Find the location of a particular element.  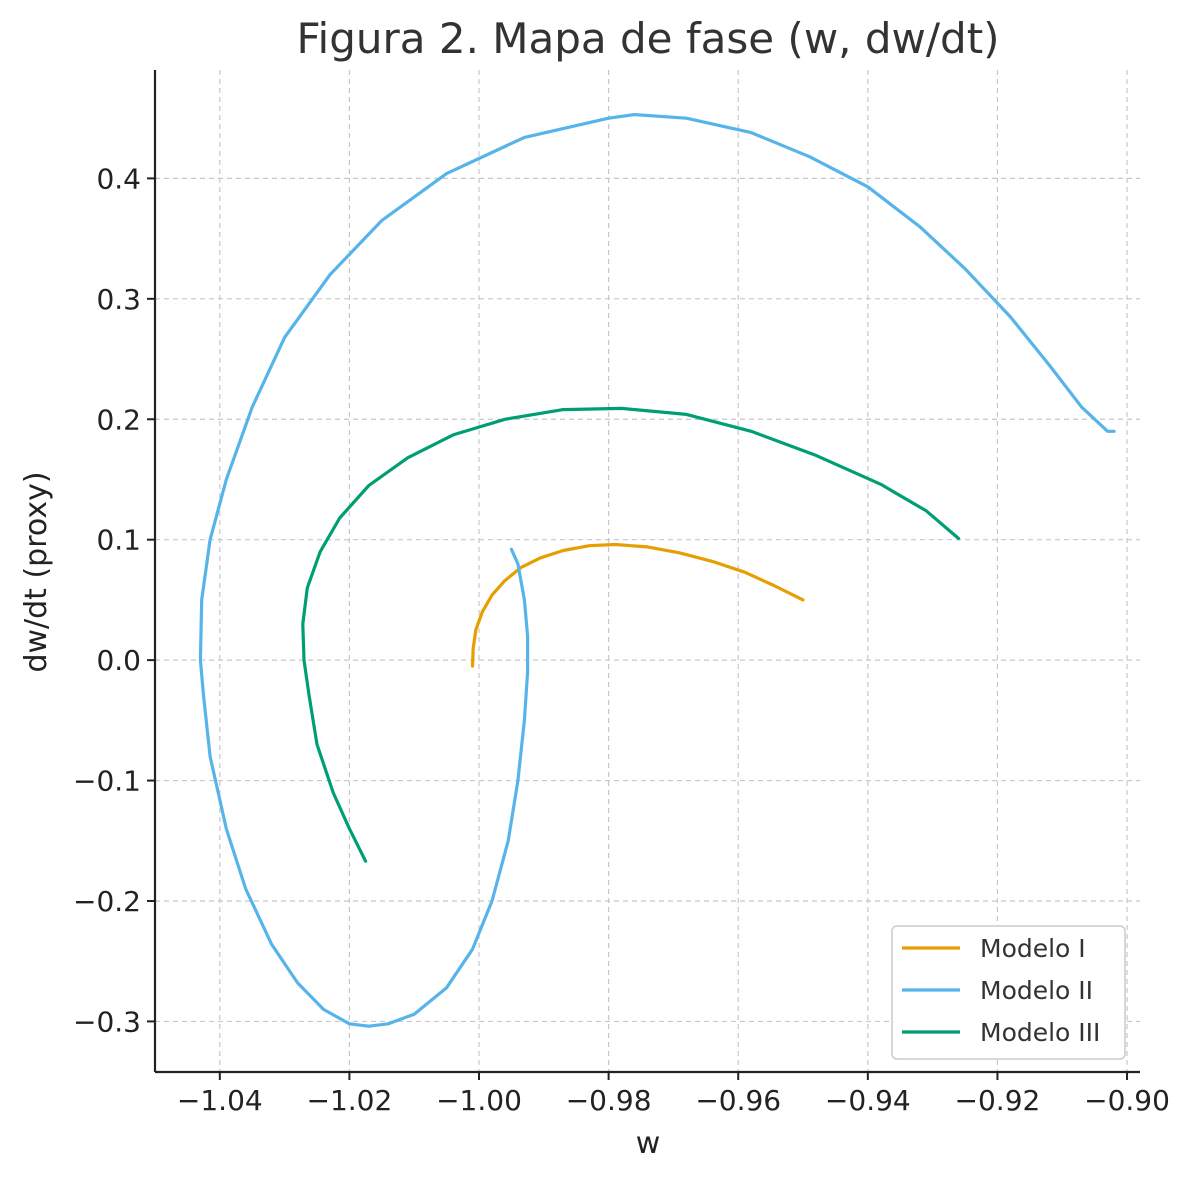

x-tick-label: −0.98 is located at coordinates (609, 1100).